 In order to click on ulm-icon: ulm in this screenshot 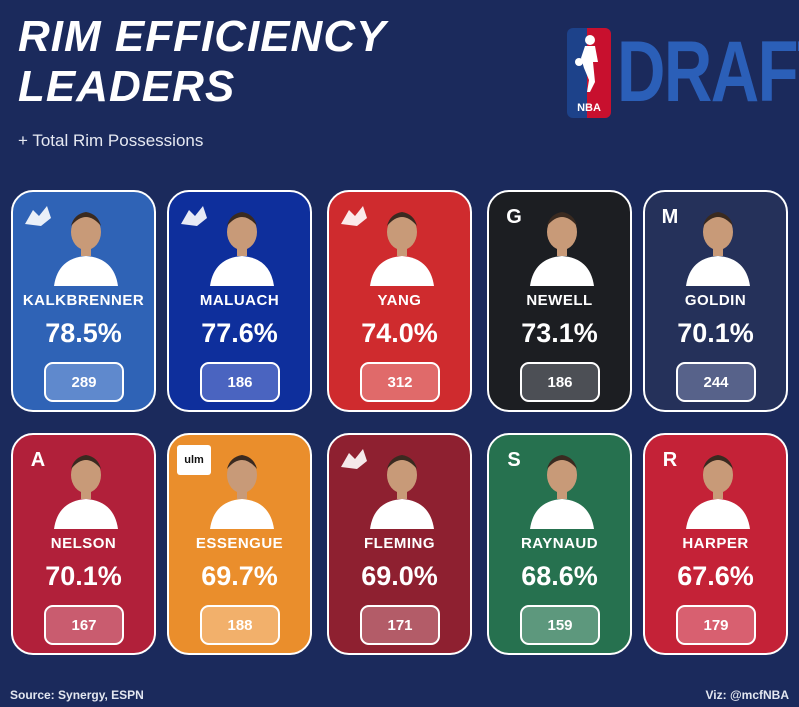, I will do `click(194, 460)`.